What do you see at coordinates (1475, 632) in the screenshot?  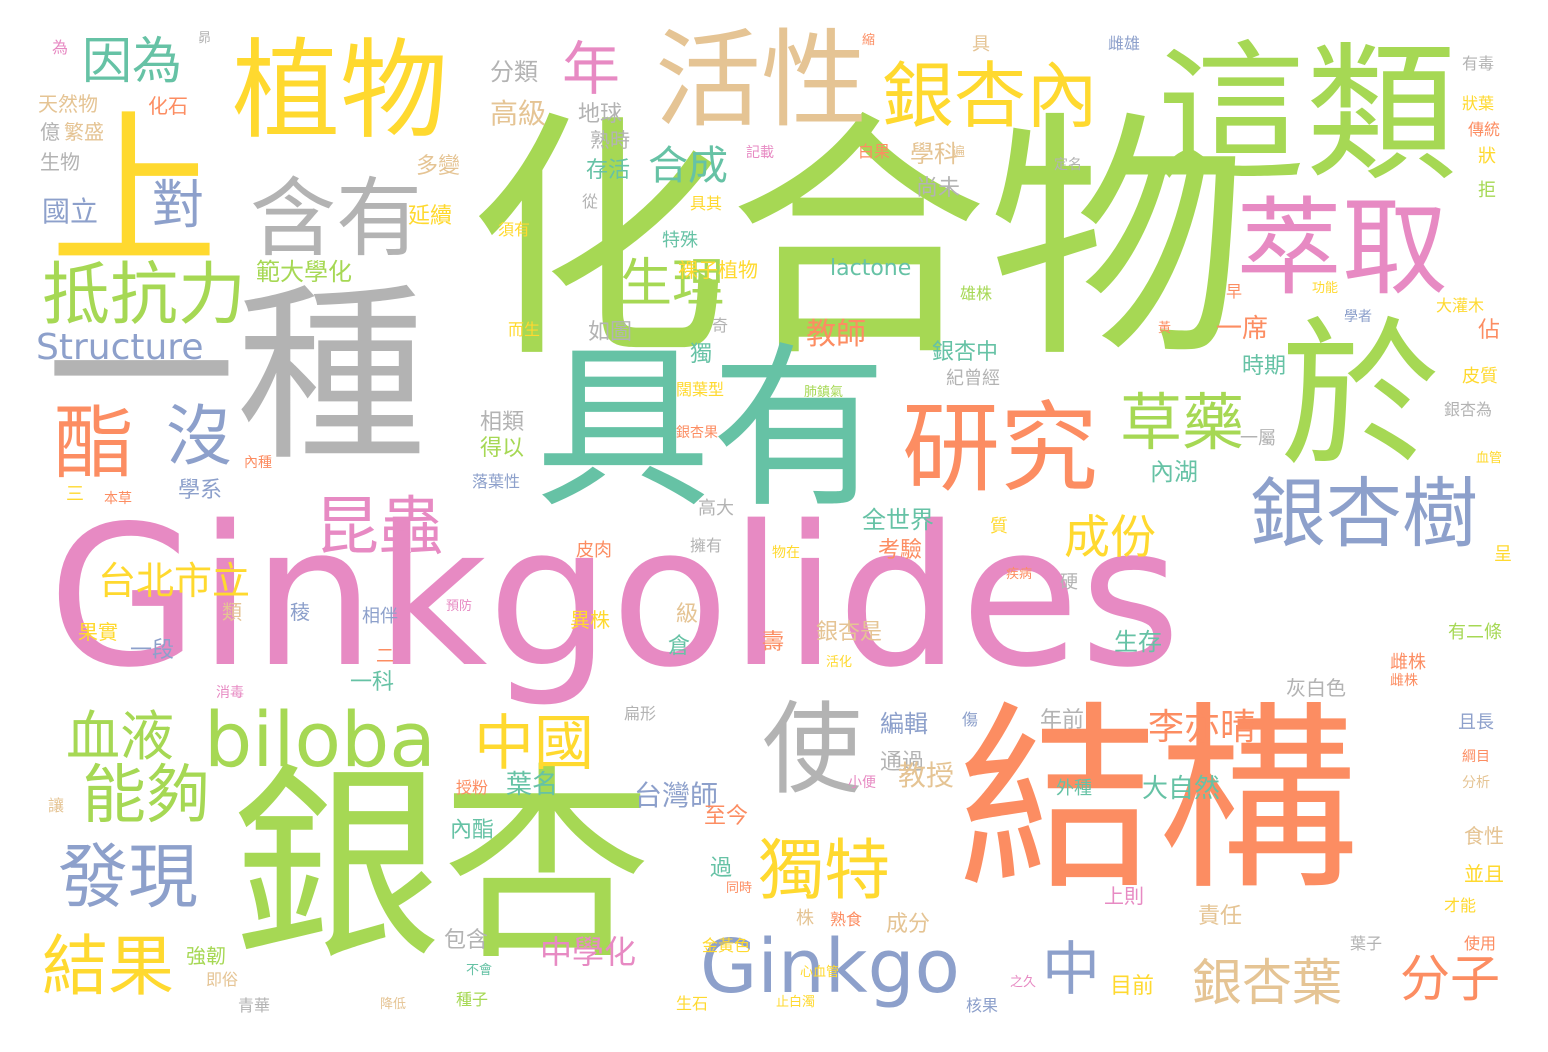 I see `cloud-word: 有二條` at bounding box center [1475, 632].